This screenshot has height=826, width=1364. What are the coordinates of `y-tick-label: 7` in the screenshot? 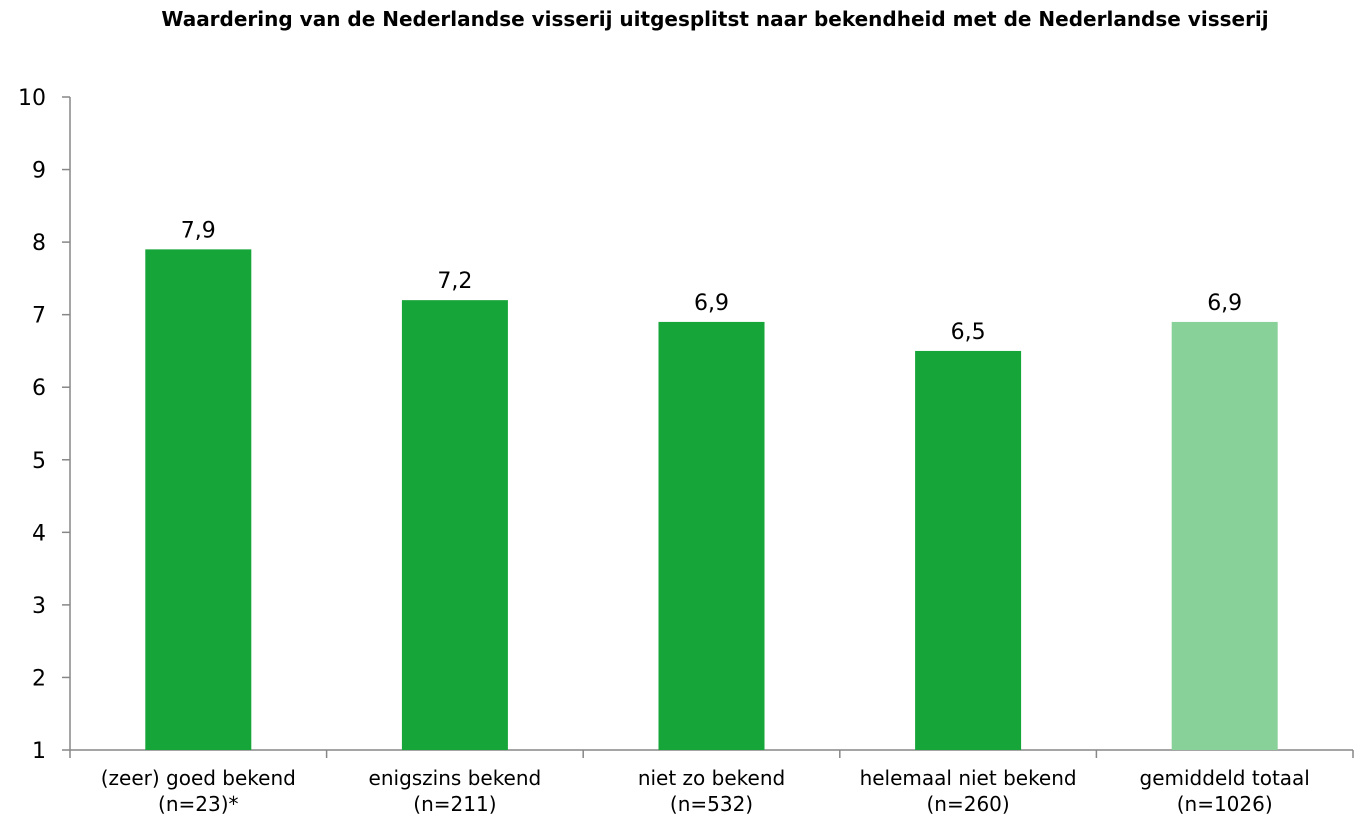 It's located at (39, 316).